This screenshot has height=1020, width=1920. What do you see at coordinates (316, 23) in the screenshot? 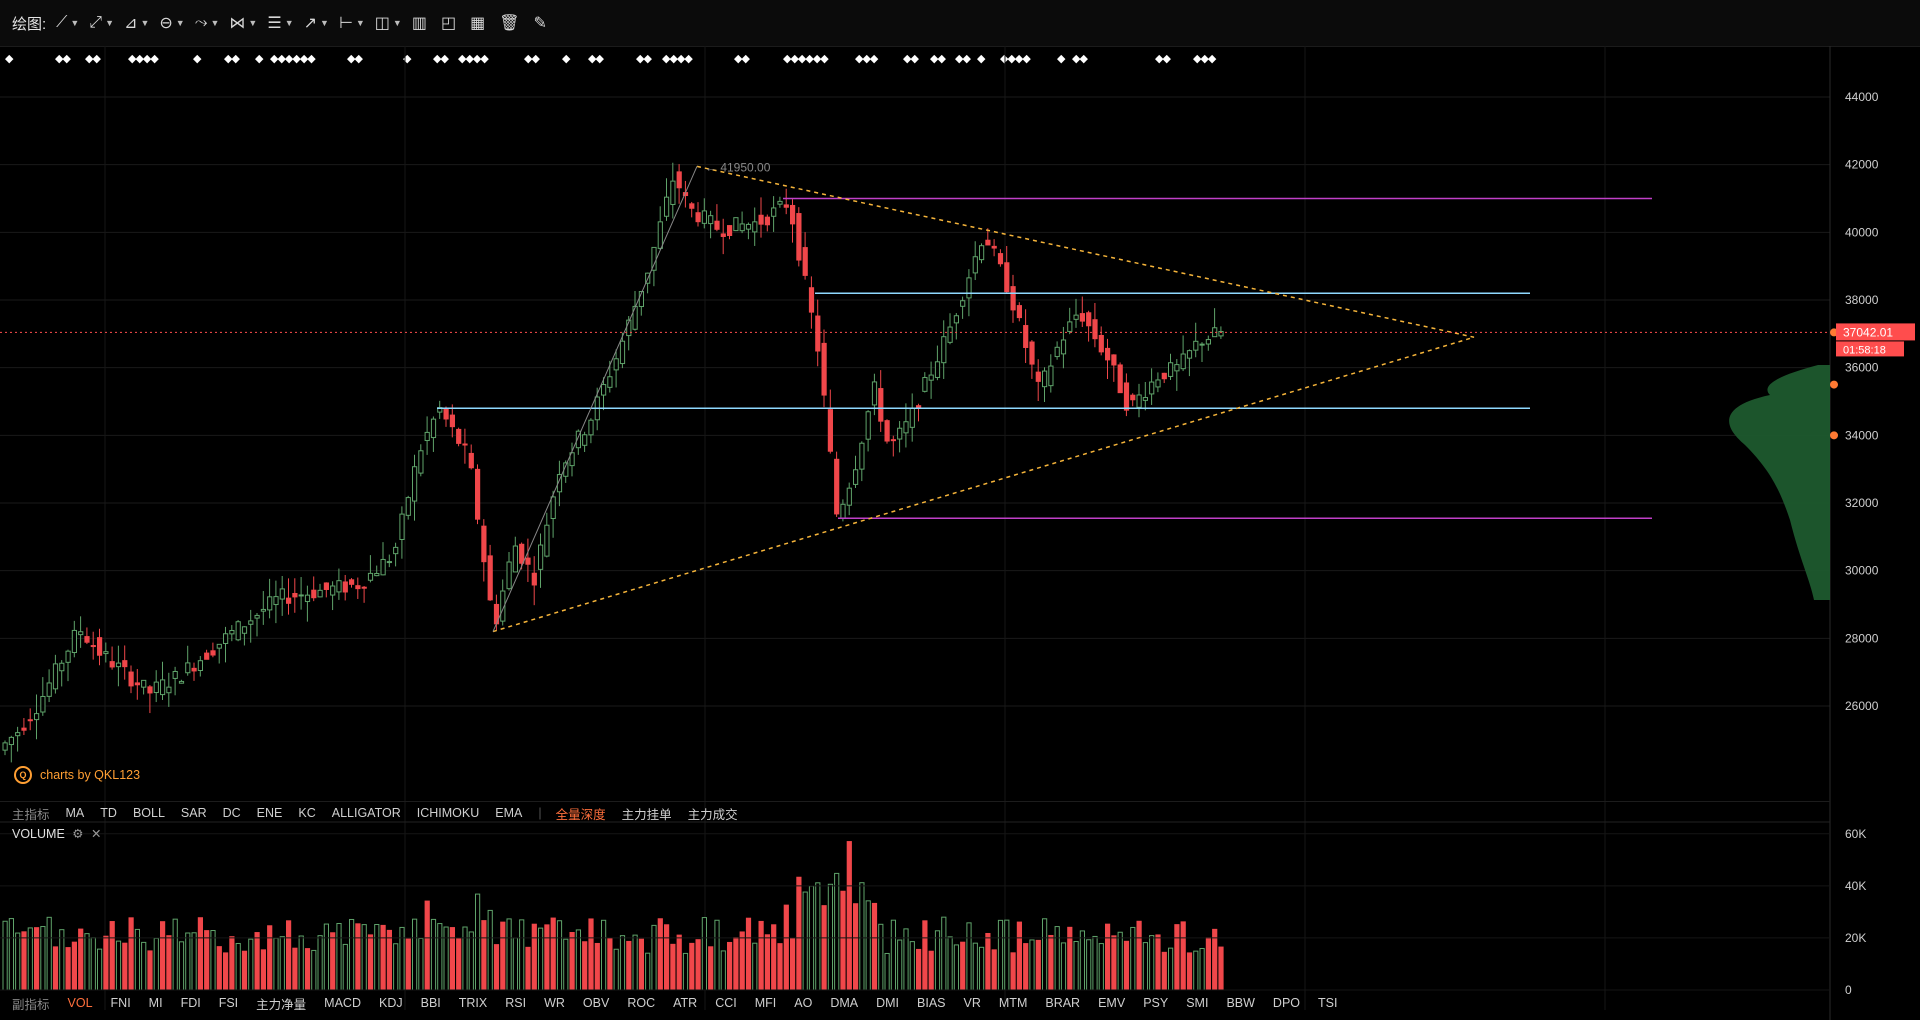
I see `arrow-tool: ↗ ▼` at bounding box center [316, 23].